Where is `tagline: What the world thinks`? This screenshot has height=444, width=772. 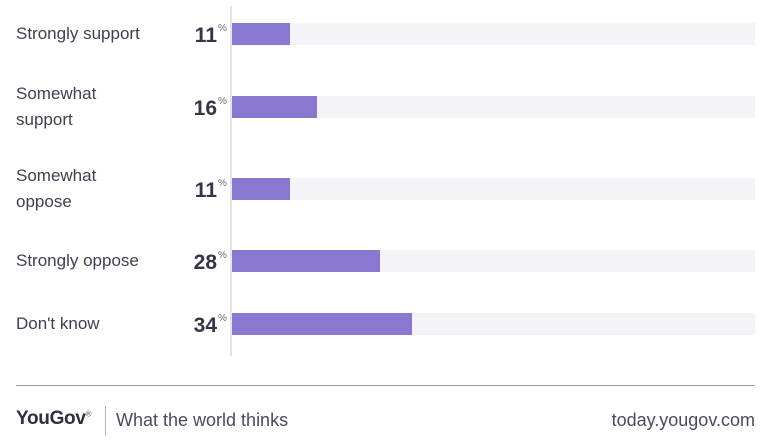 tagline: What the world thinks is located at coordinates (202, 420).